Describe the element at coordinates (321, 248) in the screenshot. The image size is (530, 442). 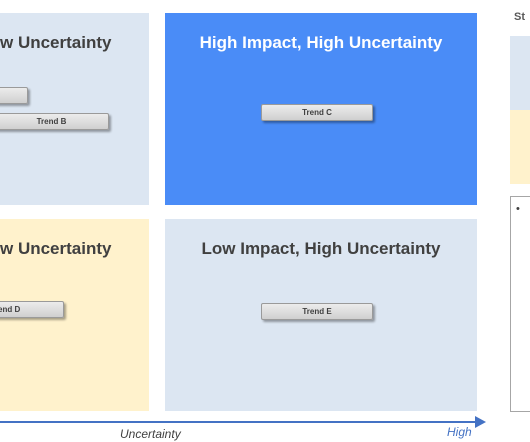
I see `quadrant-bottom-right-title: Low Impact, High Uncertainty` at that location.